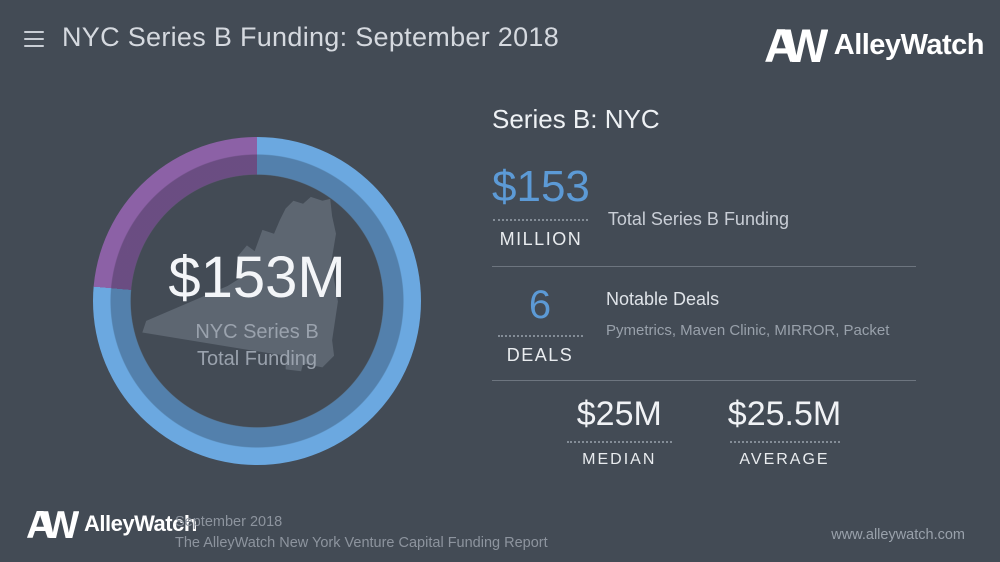 This screenshot has width=1000, height=562. Describe the element at coordinates (898, 535) in the screenshot. I see `website-url: www.alleywatch.com` at that location.